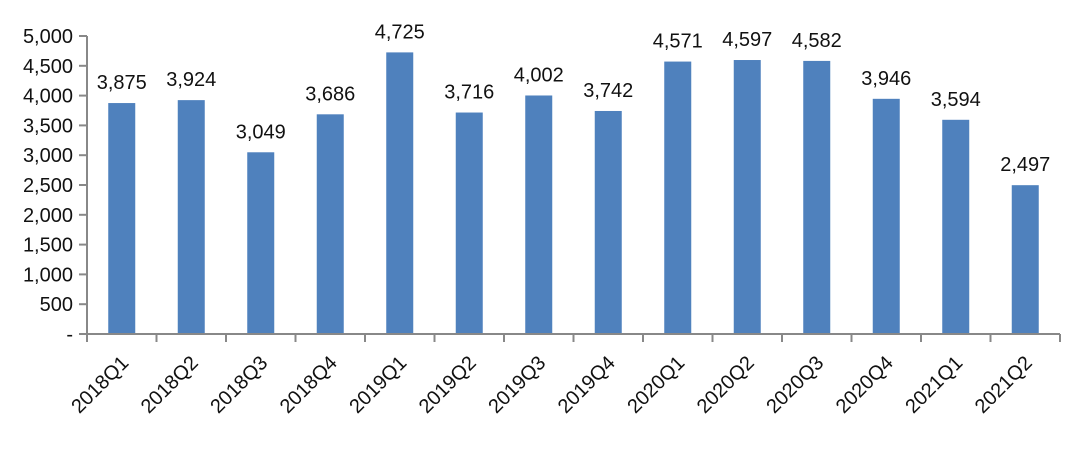 This screenshot has width=1080, height=450. I want to click on y-tick-label: 500, so click(56, 305).